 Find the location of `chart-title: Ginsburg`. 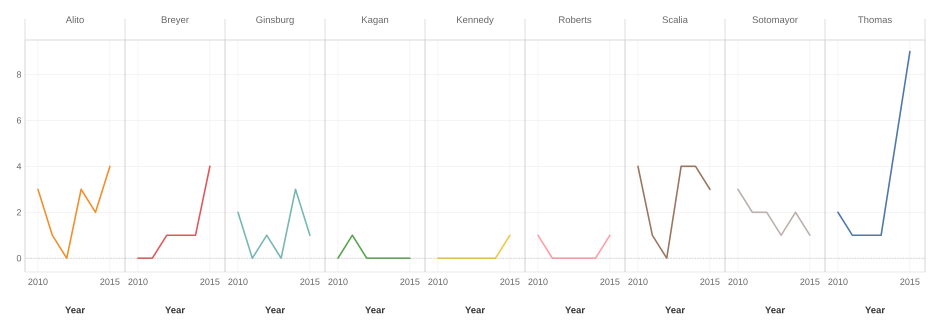

chart-title: Ginsburg is located at coordinates (275, 20).